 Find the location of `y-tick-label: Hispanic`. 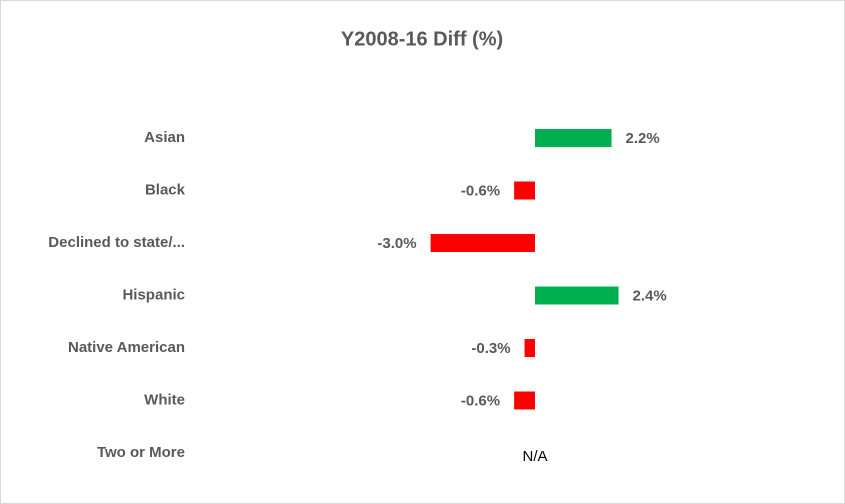

y-tick-label: Hispanic is located at coordinates (153, 294).